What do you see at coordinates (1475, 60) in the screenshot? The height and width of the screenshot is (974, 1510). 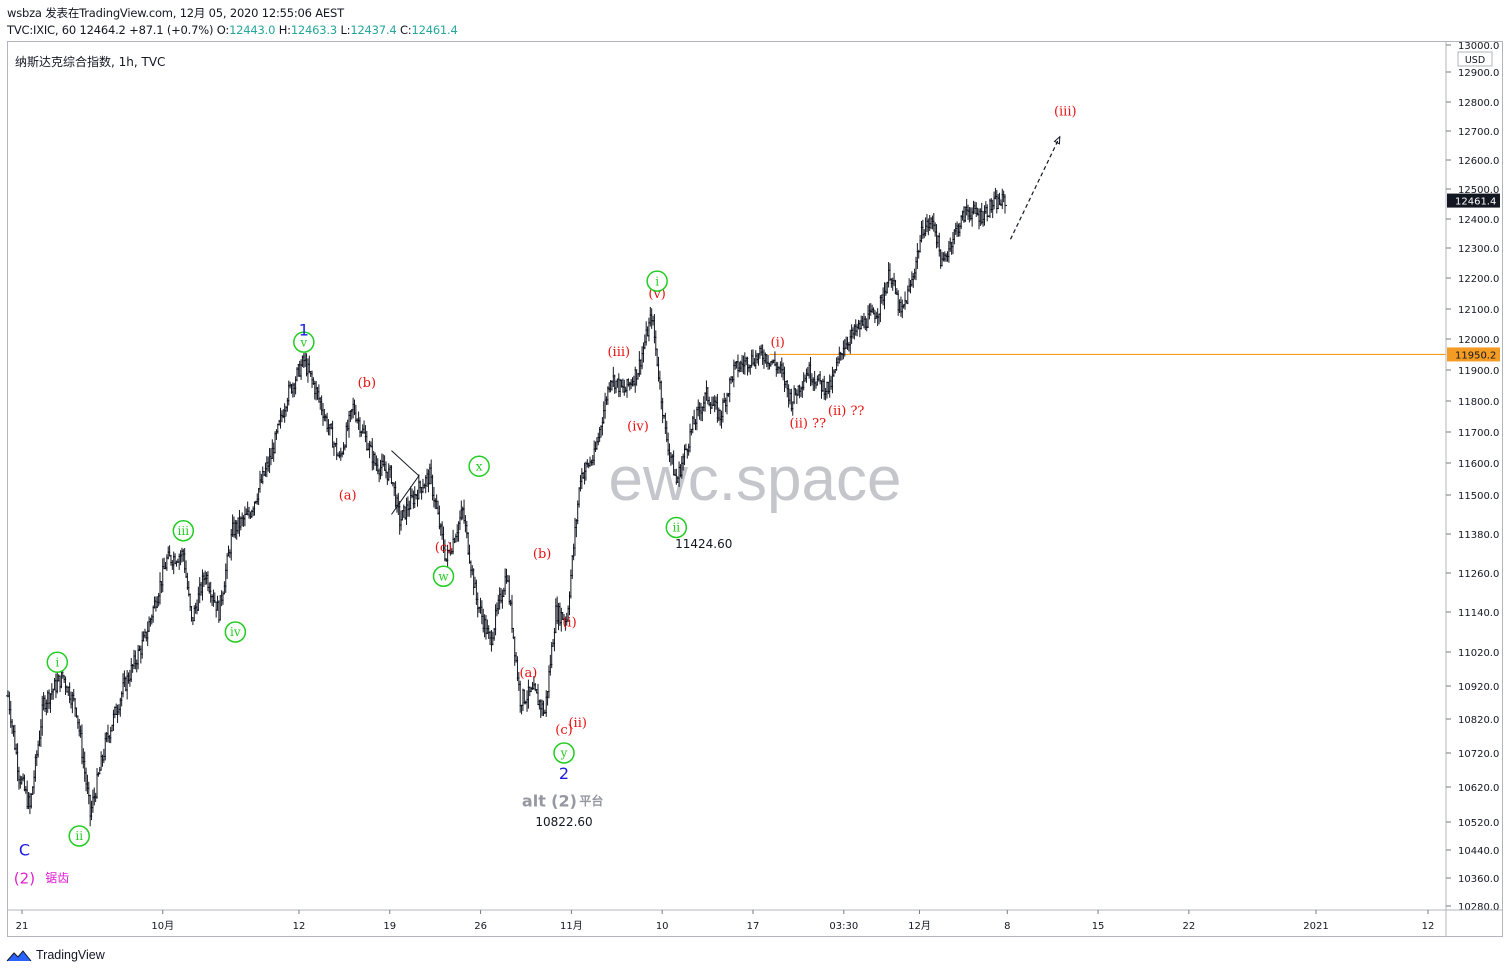 I see `currency-label: USD` at bounding box center [1475, 60].